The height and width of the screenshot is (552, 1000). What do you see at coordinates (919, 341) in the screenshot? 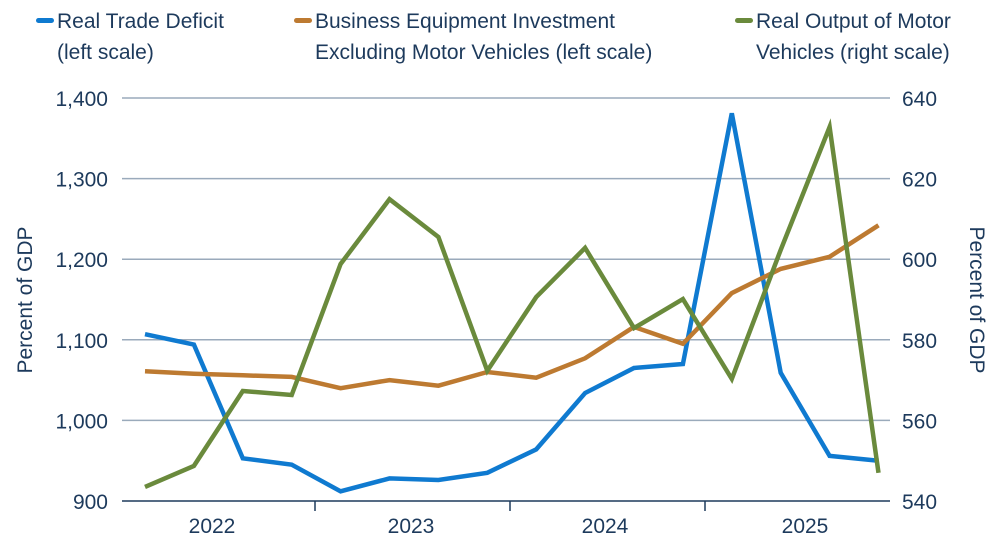
I see `y-right-tick-label: 580` at bounding box center [919, 341].